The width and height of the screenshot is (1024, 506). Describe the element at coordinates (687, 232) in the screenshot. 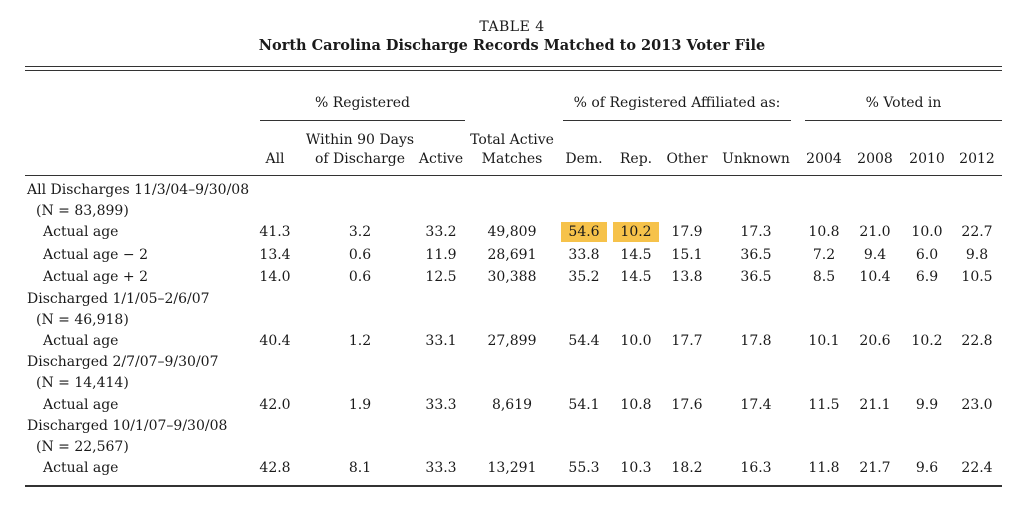

I see `table-cell: 17.9` at that location.